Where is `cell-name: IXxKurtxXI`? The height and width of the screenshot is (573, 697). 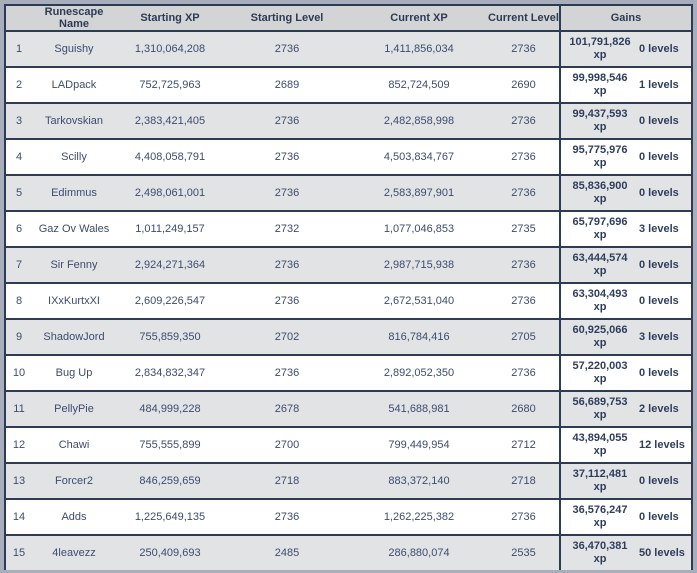 cell-name: IXxKurtxXI is located at coordinates (74, 301).